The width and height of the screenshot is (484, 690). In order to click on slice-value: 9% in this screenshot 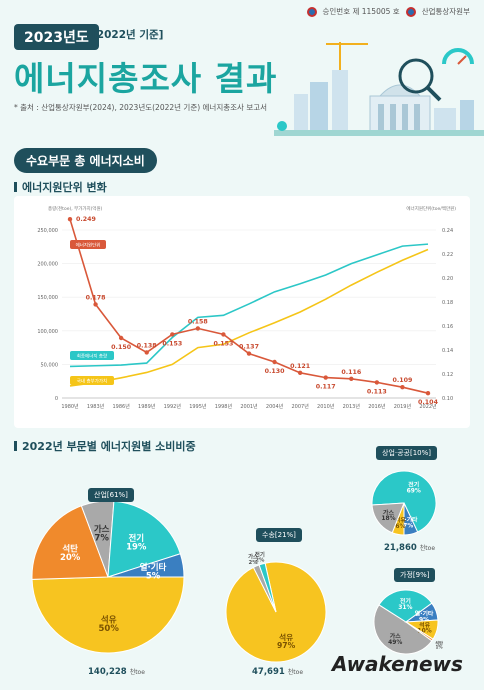, I will do `click(424, 619)`.